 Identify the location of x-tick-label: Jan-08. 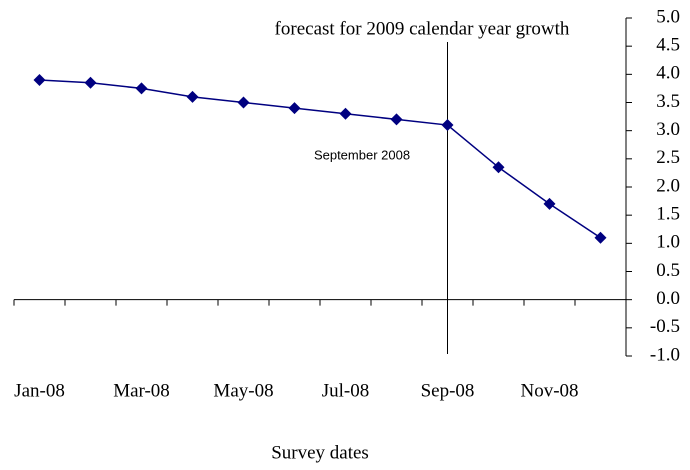
(39, 390).